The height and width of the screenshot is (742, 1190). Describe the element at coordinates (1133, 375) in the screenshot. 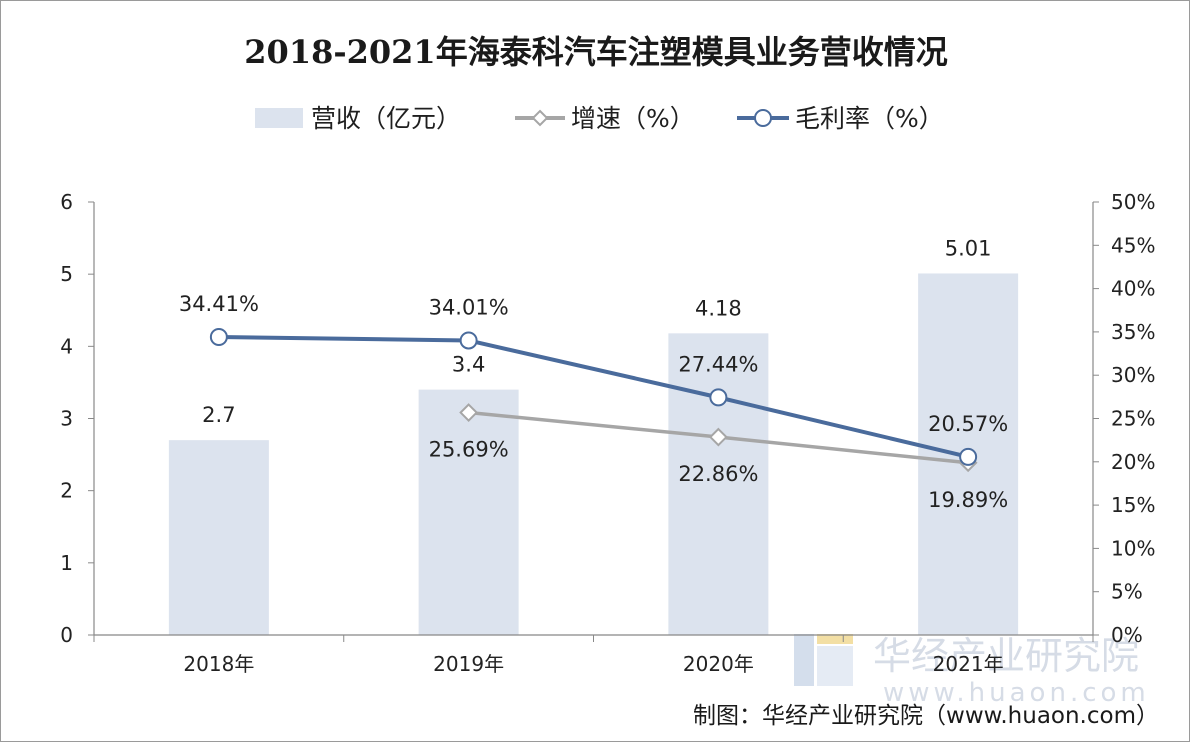

I see `y-right-tick-label: 30%` at that location.